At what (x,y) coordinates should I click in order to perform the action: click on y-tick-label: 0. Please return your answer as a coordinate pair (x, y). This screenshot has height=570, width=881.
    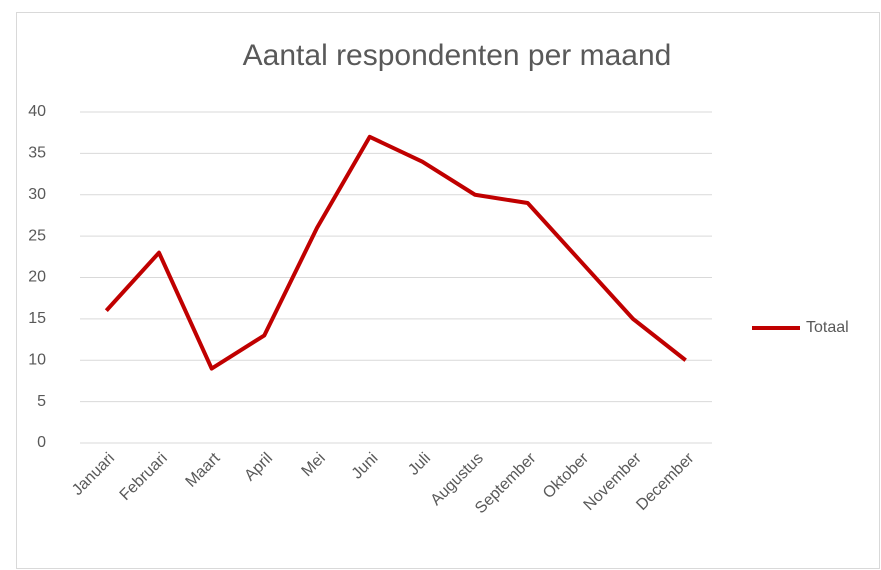
    Looking at the image, I should click on (41, 442).